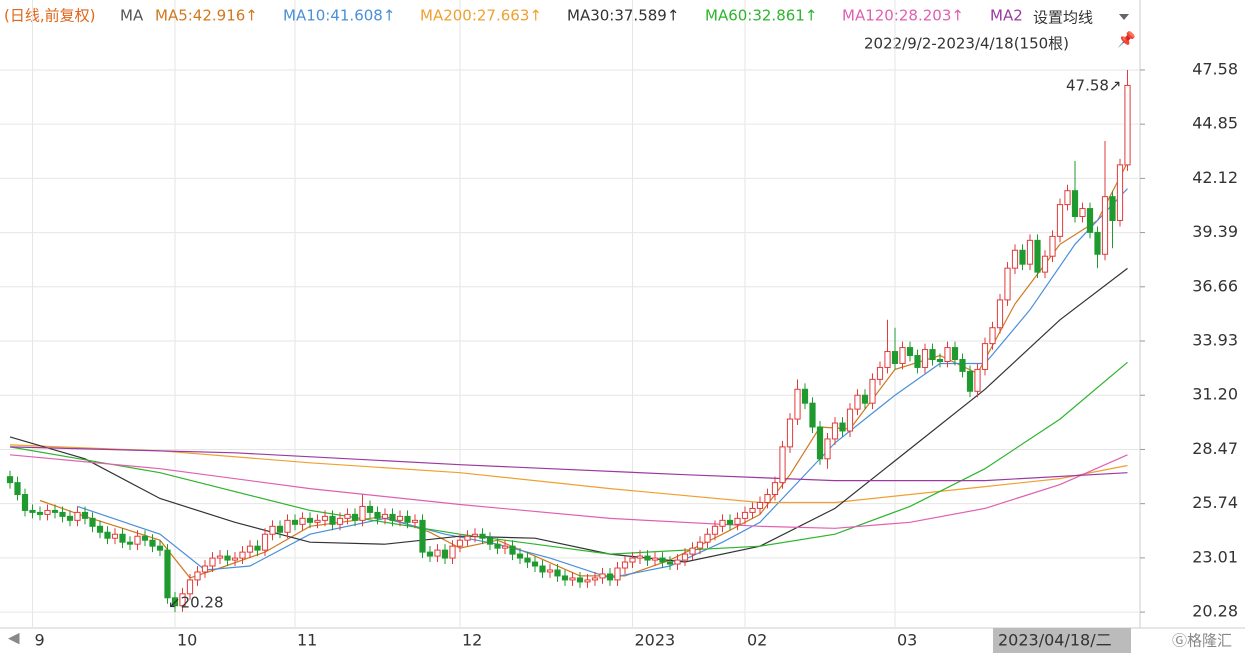 The width and height of the screenshot is (1245, 655). I want to click on y-tick-label: 47.58, so click(1215, 68).